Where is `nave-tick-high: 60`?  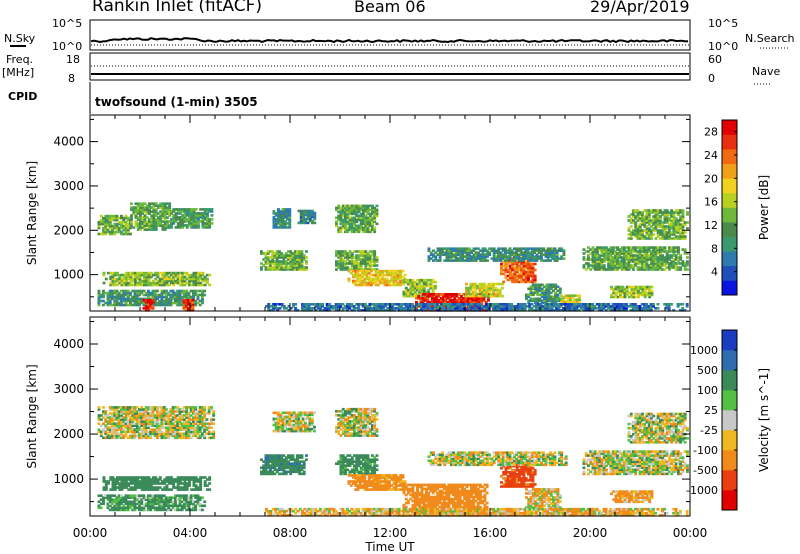
nave-tick-high: 60 is located at coordinates (715, 59).